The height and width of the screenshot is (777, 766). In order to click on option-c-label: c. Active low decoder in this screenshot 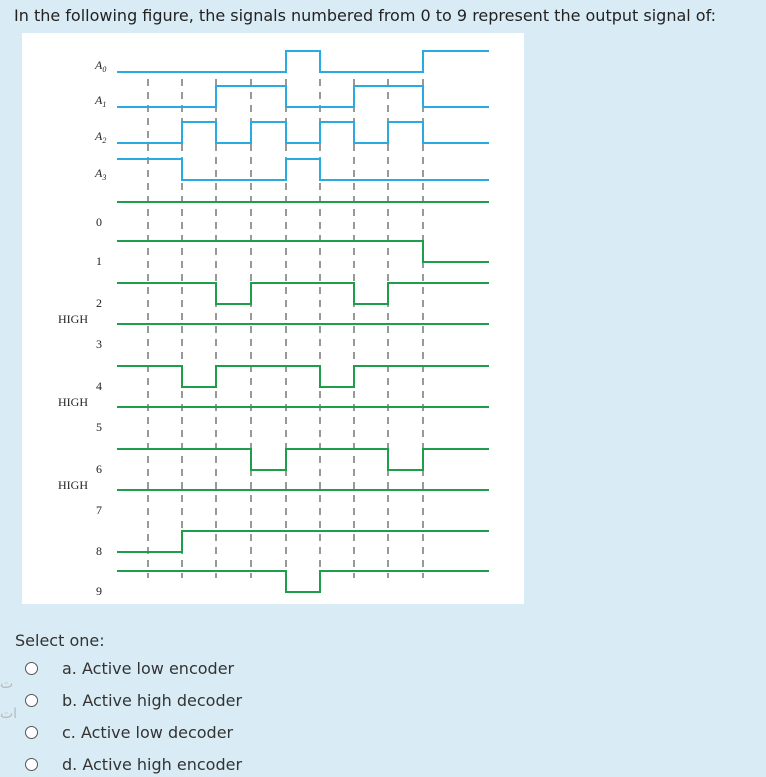, I will do `click(148, 732)`.